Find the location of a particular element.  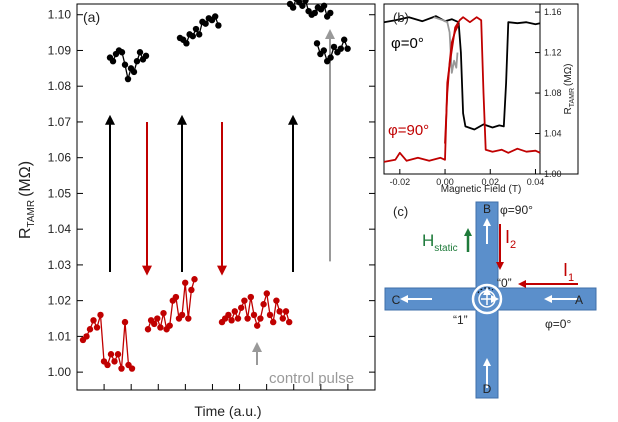

terminal-c: C is located at coordinates (396, 300).